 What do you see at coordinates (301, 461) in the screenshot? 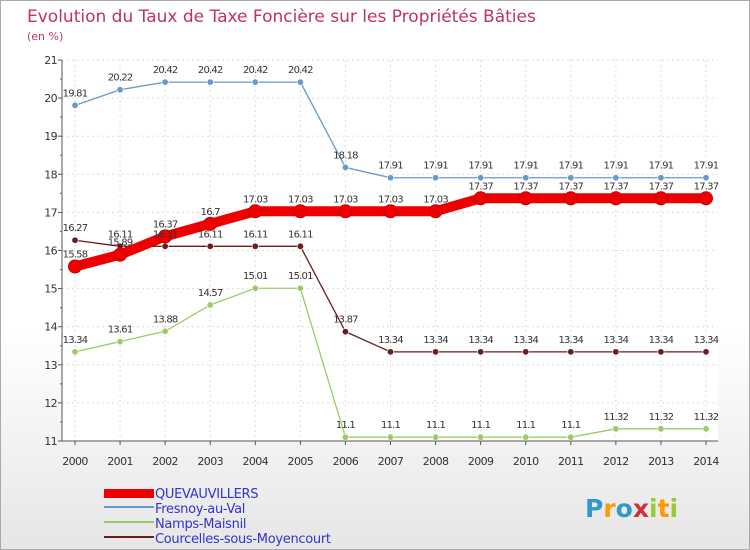
I see `x-tick-label: 2005` at bounding box center [301, 461].